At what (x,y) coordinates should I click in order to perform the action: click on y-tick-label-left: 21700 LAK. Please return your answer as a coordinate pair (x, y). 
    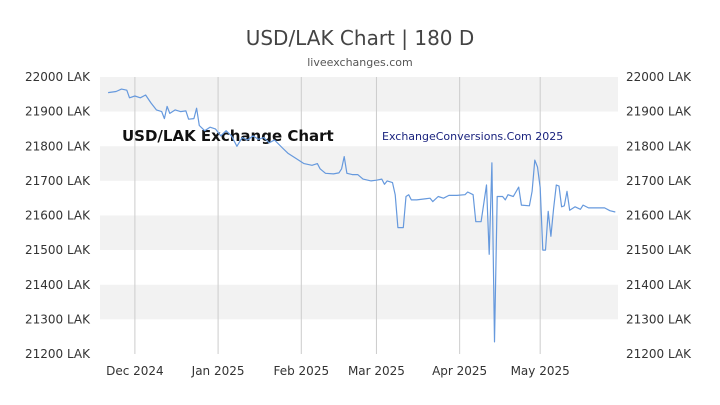
    Looking at the image, I should click on (58, 181).